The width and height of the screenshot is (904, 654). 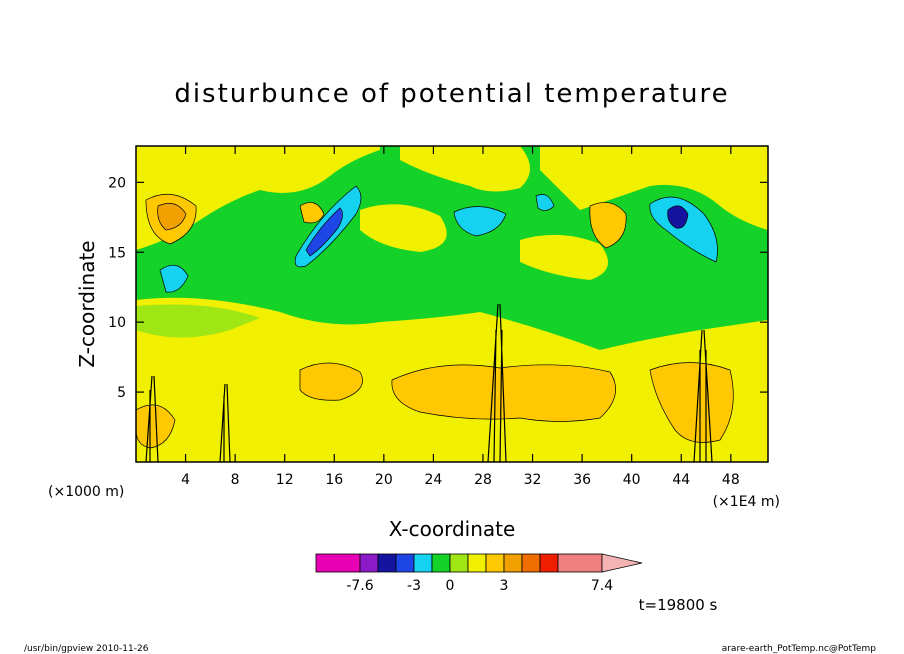 I want to click on x-tick-label: 16, so click(x=334, y=480).